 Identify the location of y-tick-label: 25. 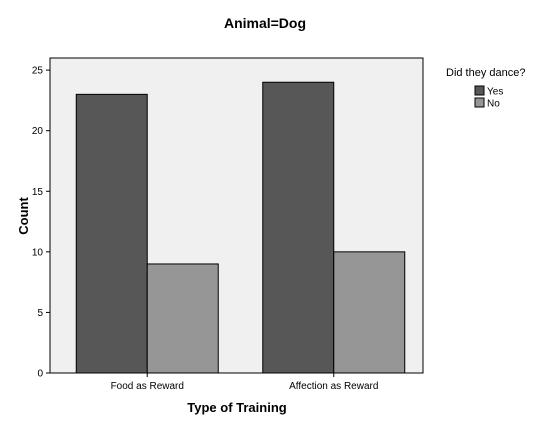
(38, 71).